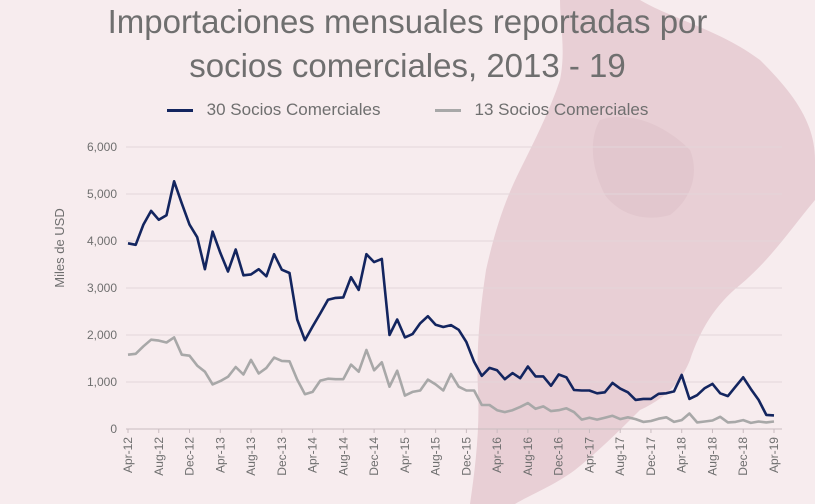  What do you see at coordinates (293, 109) in the screenshot?
I see `legend-label-30: 30 Socios Comerciales` at bounding box center [293, 109].